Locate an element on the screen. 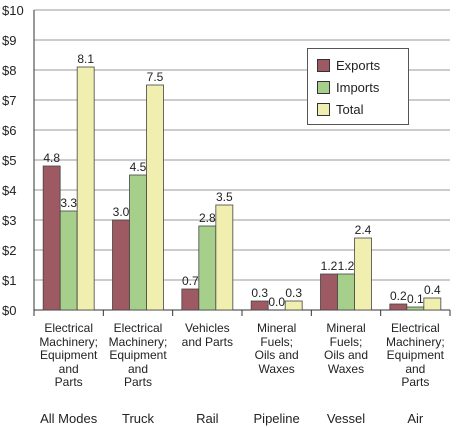 The height and width of the screenshot is (428, 472). data-label: 4.8 is located at coordinates (51, 158).